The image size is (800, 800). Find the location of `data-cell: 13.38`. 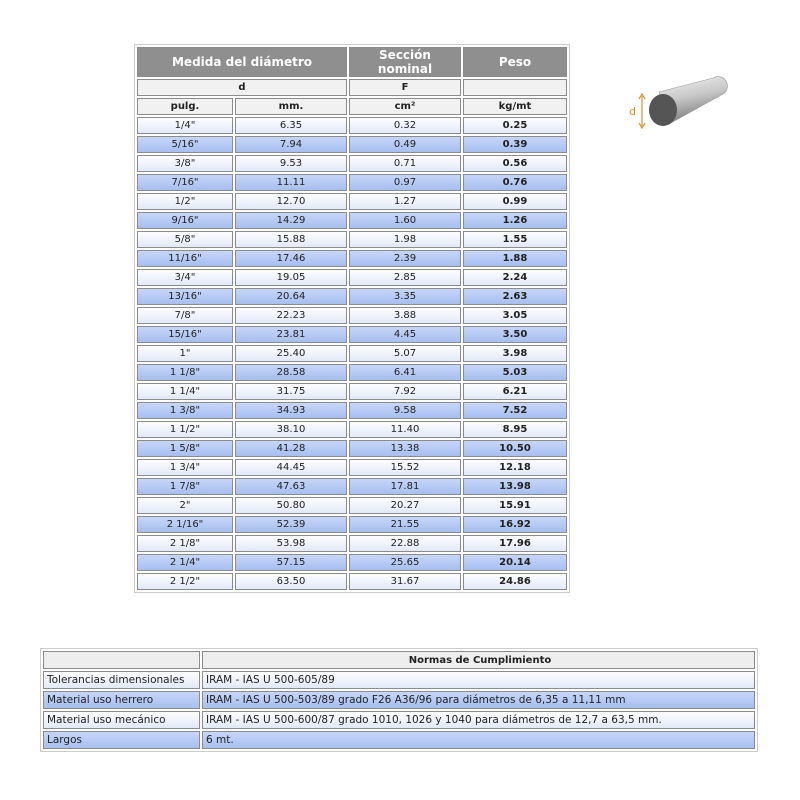

data-cell: 13.38 is located at coordinates (405, 448).